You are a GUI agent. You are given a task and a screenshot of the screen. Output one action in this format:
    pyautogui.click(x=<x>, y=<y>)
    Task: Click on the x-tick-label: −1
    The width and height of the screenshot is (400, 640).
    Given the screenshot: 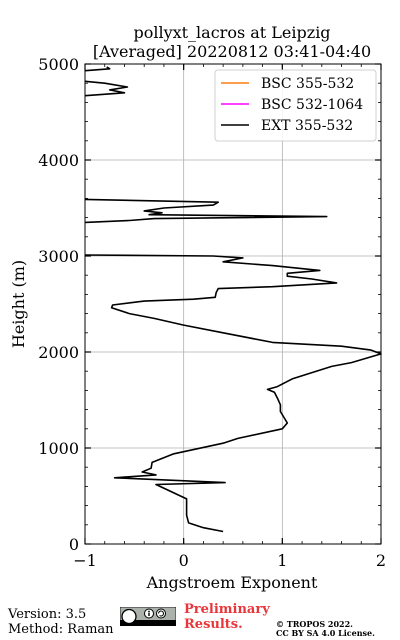 What is the action you would take?
    pyautogui.click(x=85, y=560)
    